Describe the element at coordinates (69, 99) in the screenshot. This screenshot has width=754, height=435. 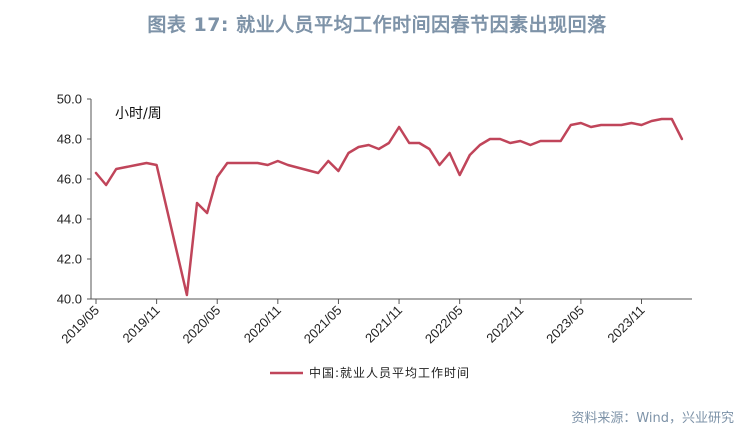
I see `y-tick-label: 50.0` at that location.